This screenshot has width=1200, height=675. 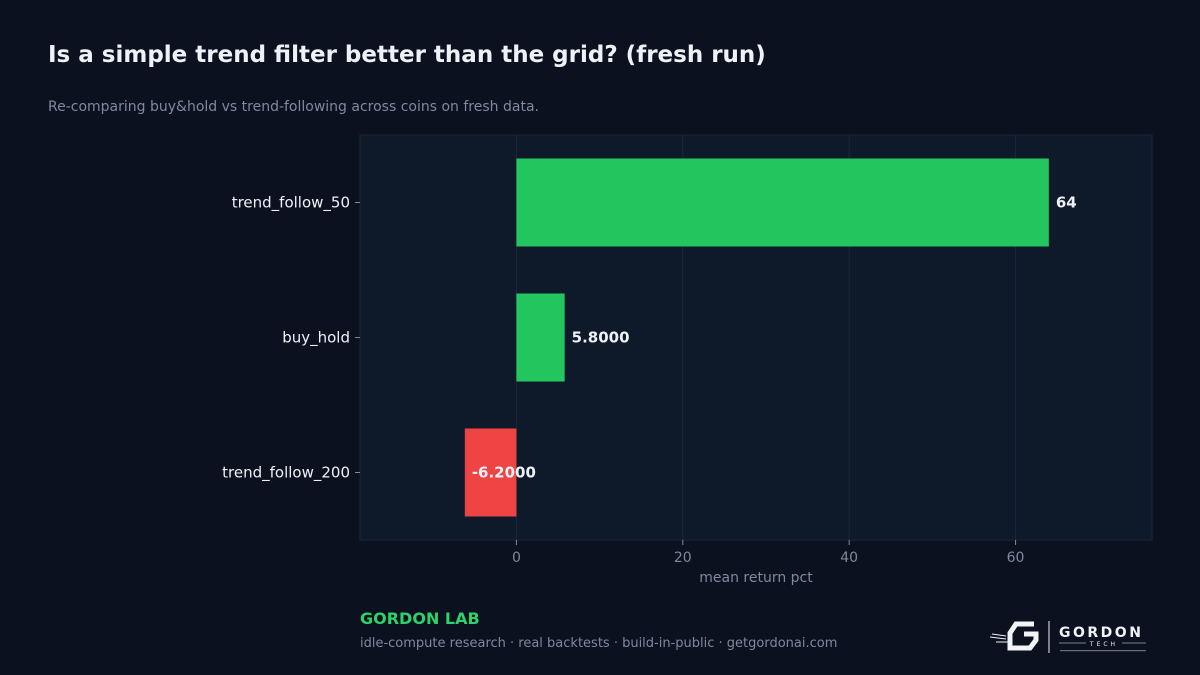 I want to click on footer-brand: GORDON LAB, so click(x=420, y=618).